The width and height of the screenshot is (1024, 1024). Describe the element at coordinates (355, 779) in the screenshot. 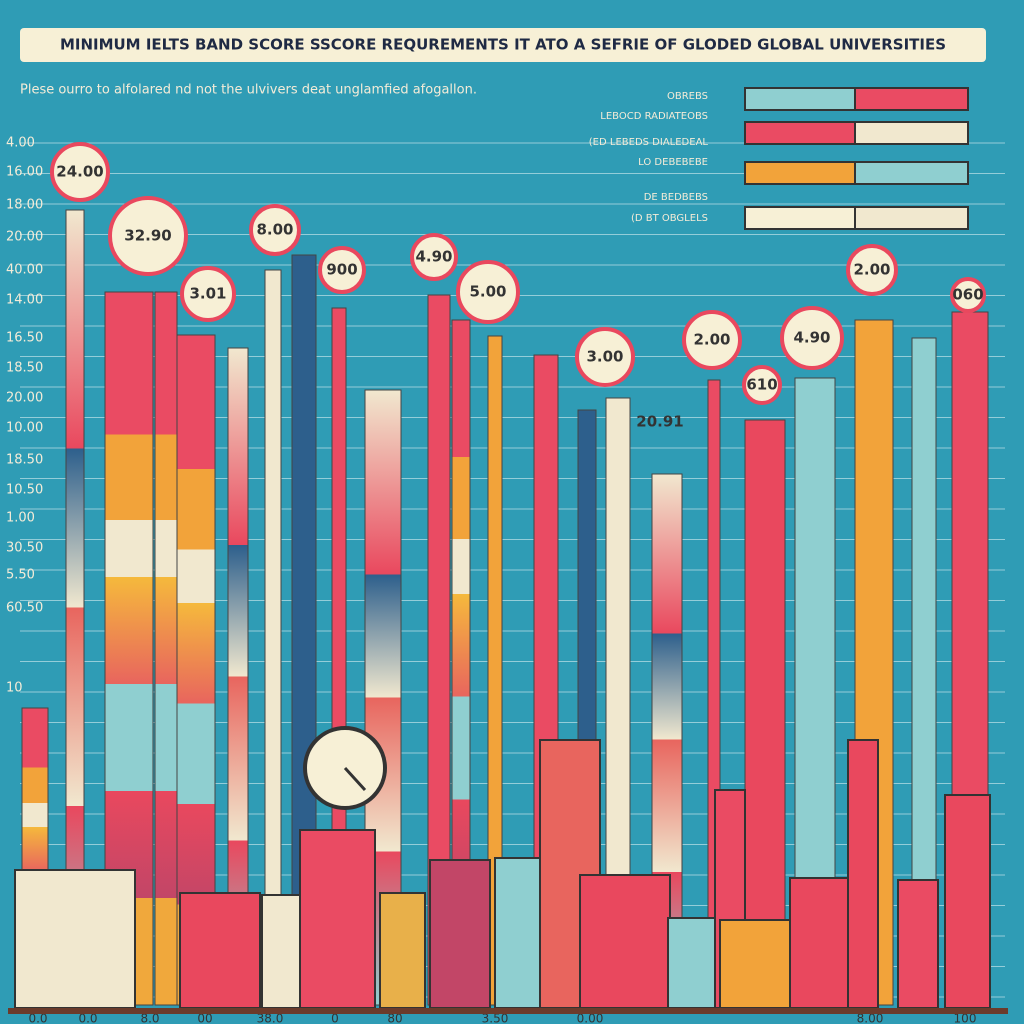

I see `clock-hand` at that location.